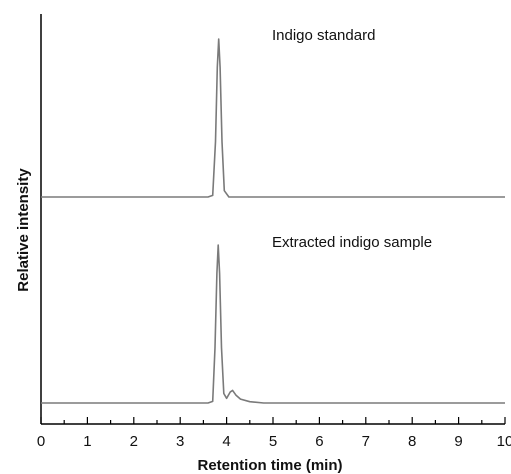  Describe the element at coordinates (366, 441) in the screenshot. I see `x-tick-label: 7` at that location.